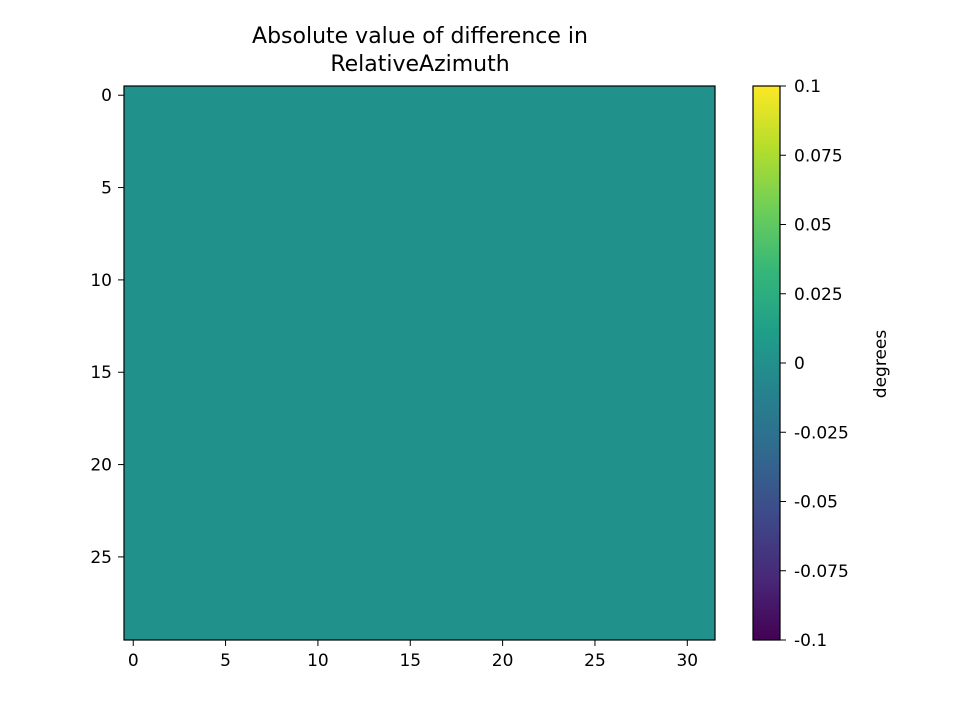  What do you see at coordinates (818, 295) in the screenshot?
I see `colorbar-tick-label: 0.025` at bounding box center [818, 295].